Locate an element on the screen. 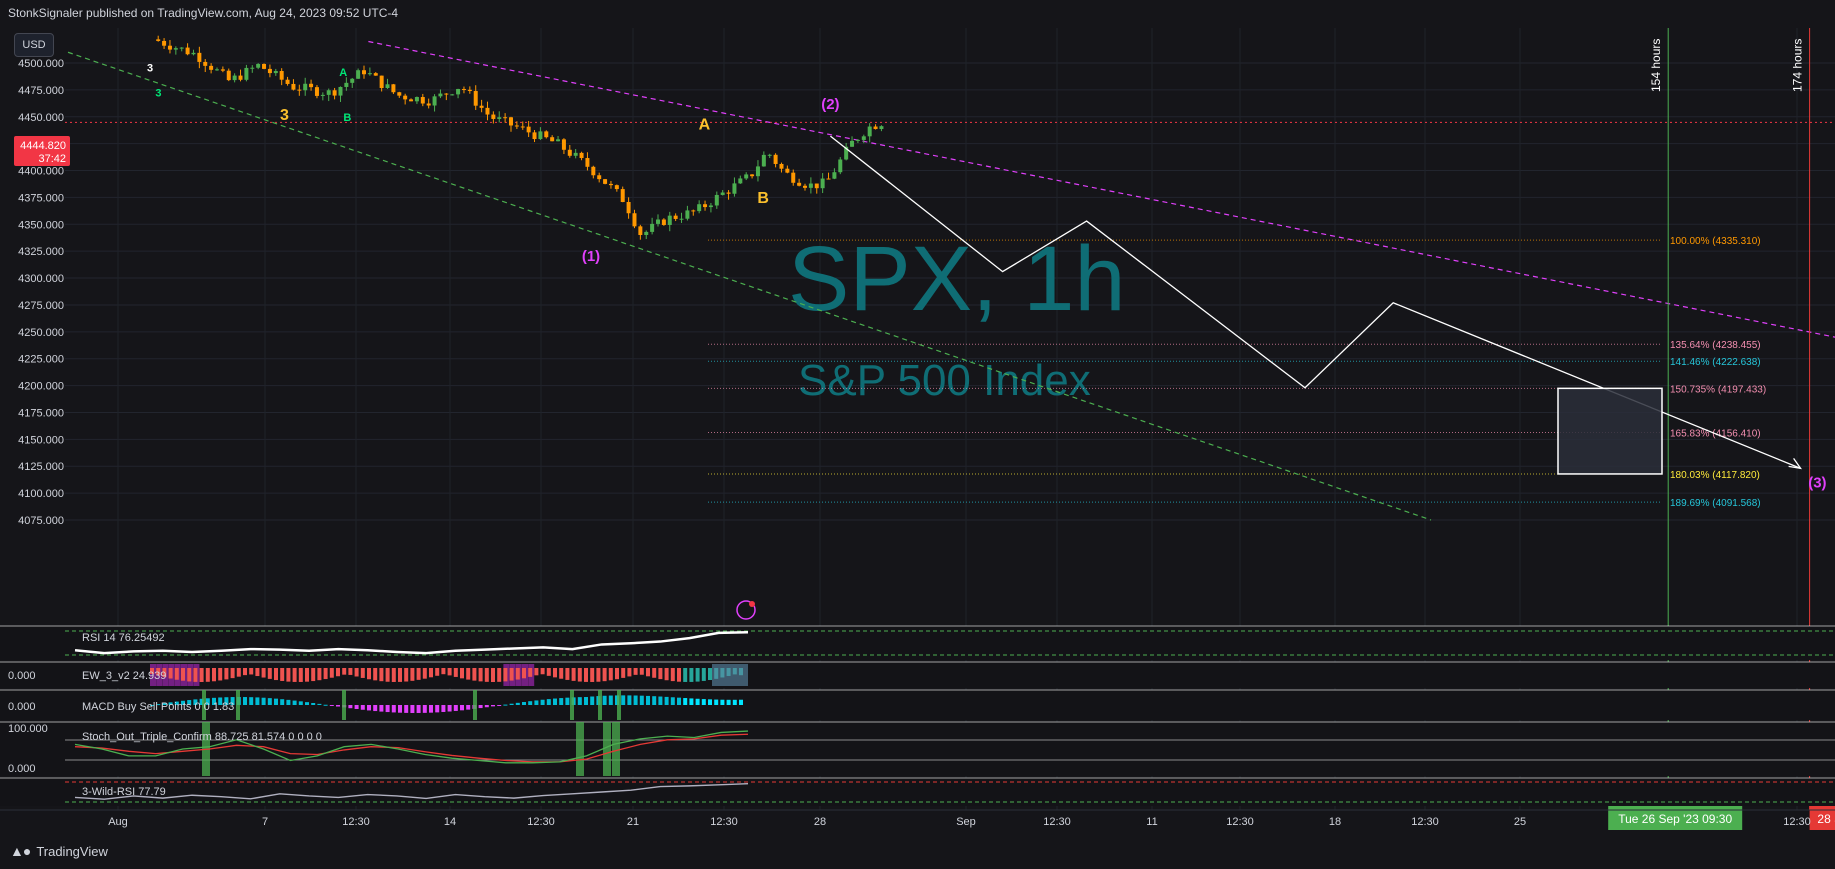 The width and height of the screenshot is (1835, 869). price-tick-label: 4400.000 is located at coordinates (41, 172).